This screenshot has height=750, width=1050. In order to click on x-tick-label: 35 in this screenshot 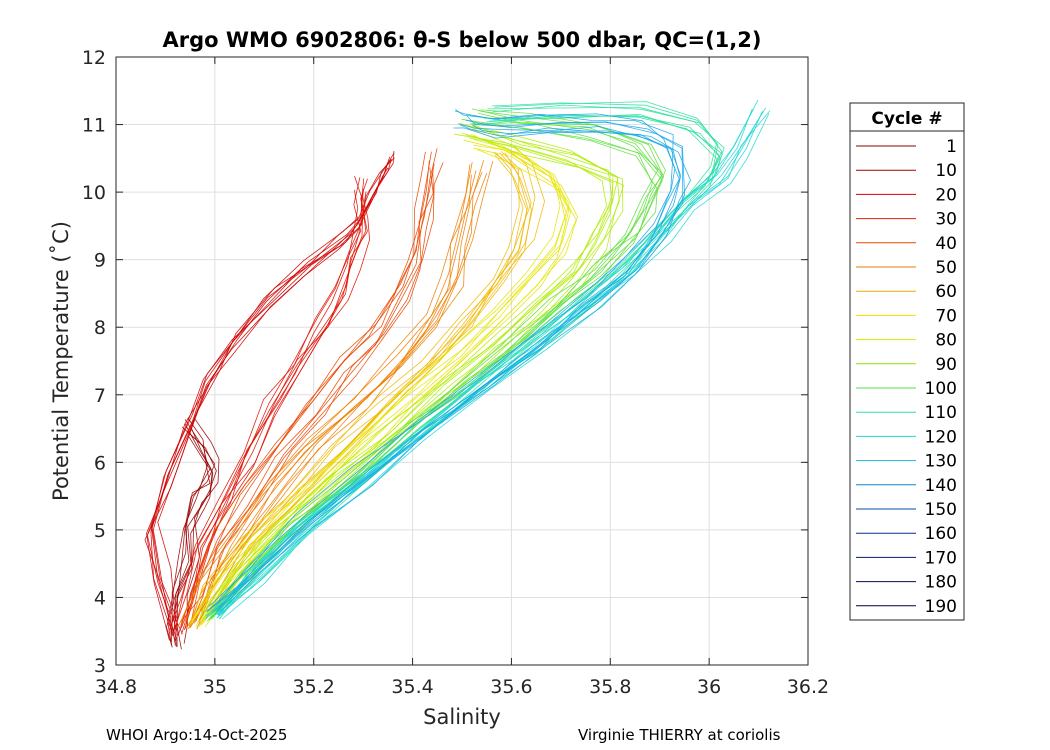, I will do `click(215, 687)`.